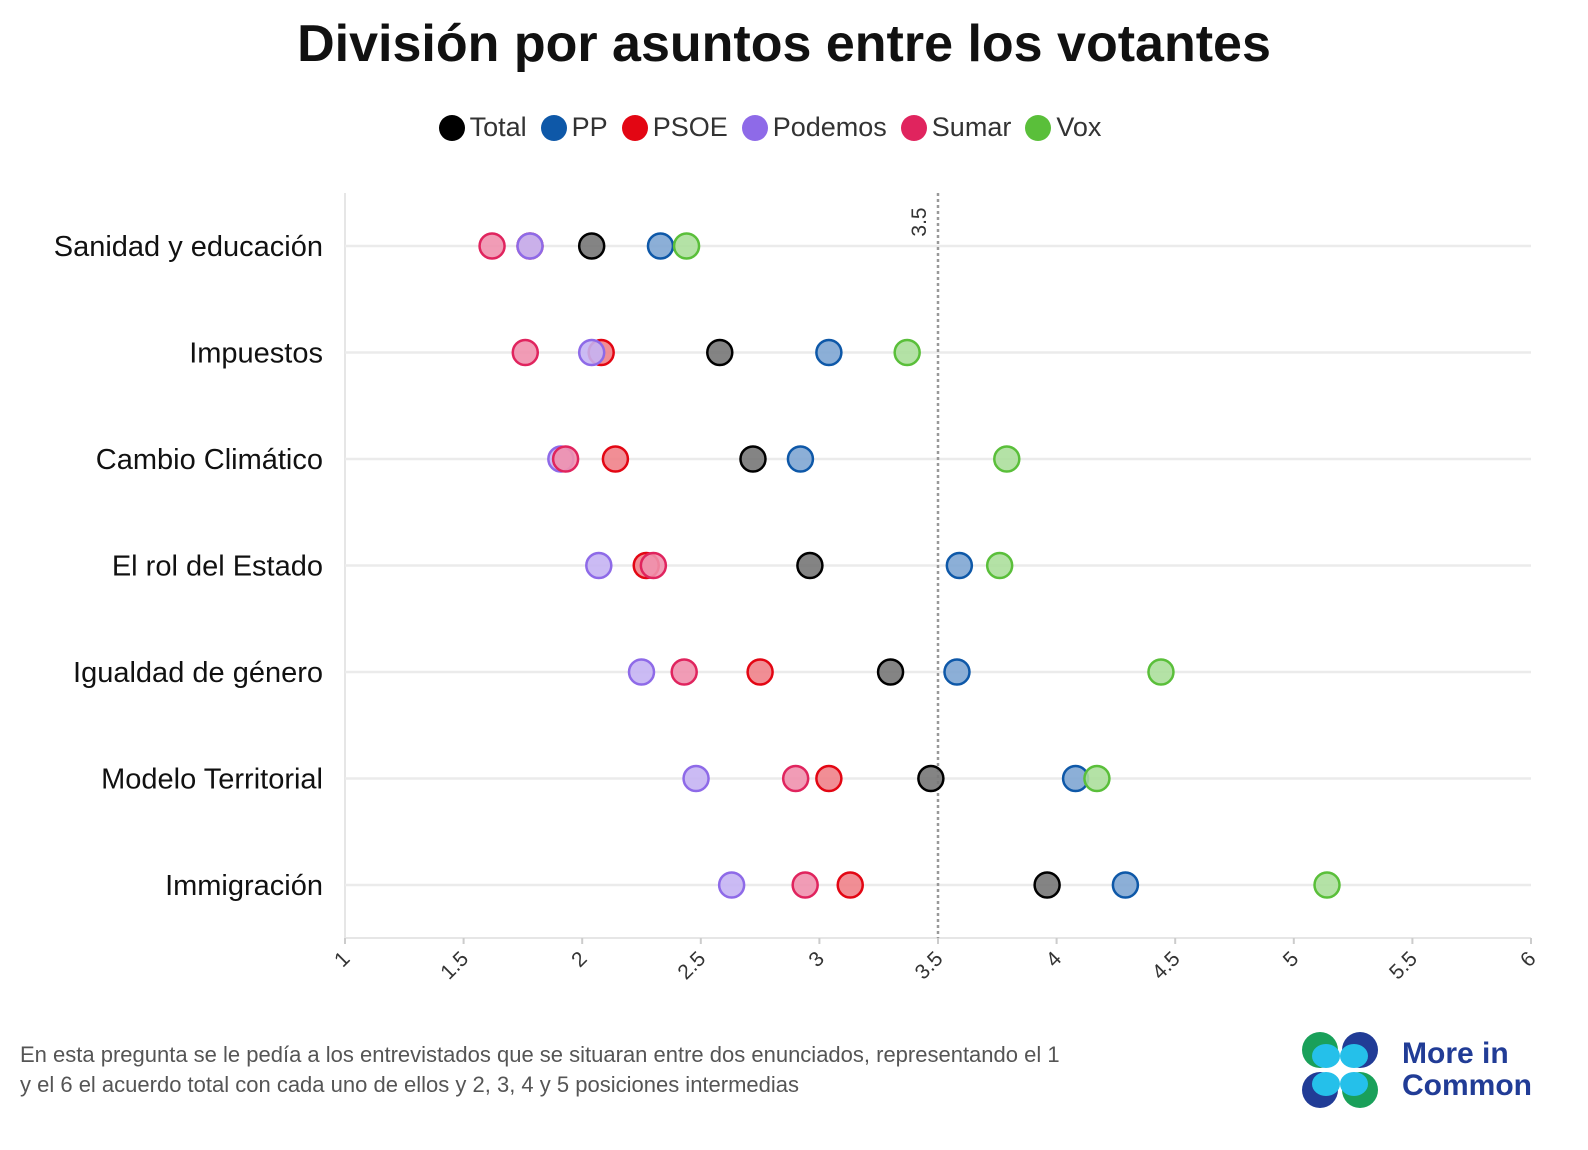 The height and width of the screenshot is (1150, 1588). I want to click on legend-item-pp: PP, so click(574, 127).